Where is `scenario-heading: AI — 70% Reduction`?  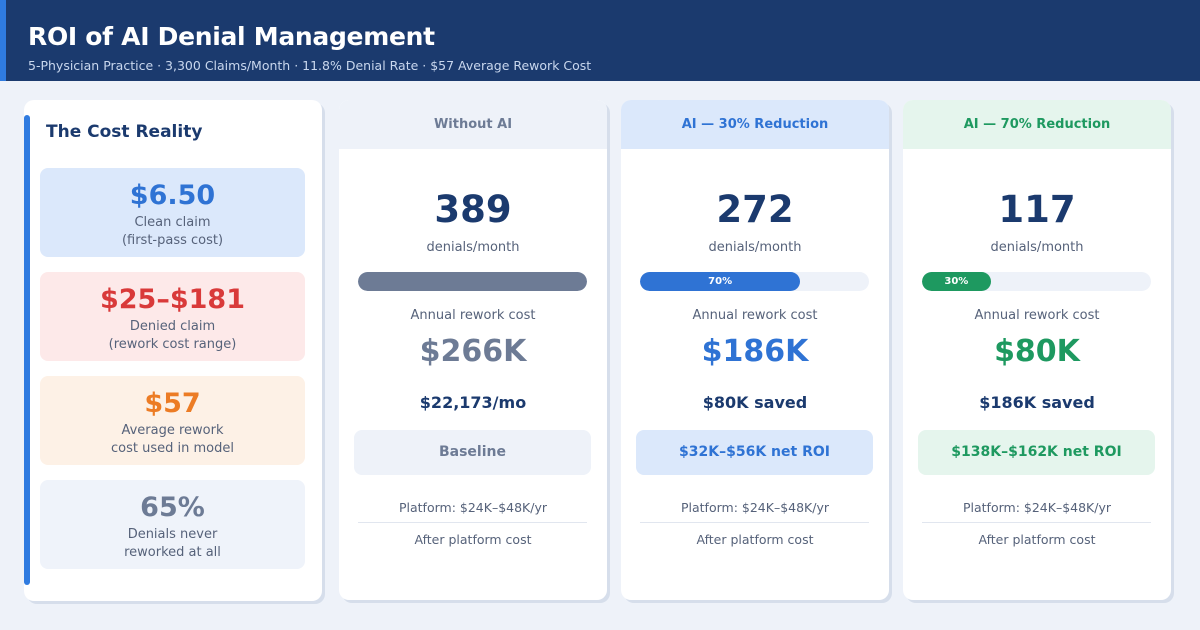 scenario-heading: AI — 70% Reduction is located at coordinates (1037, 124).